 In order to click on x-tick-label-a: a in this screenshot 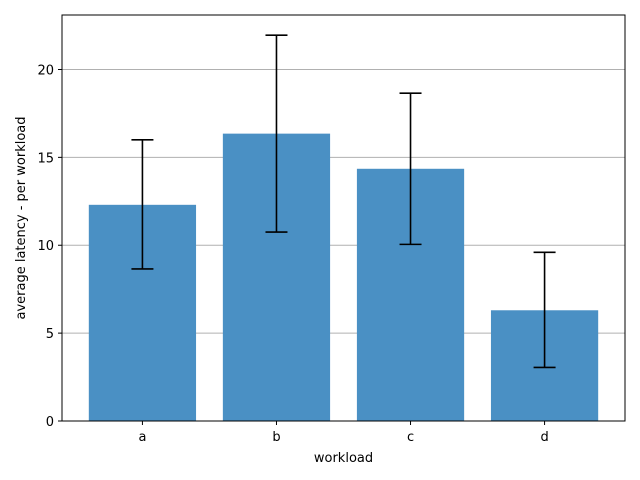, I will do `click(142, 437)`.